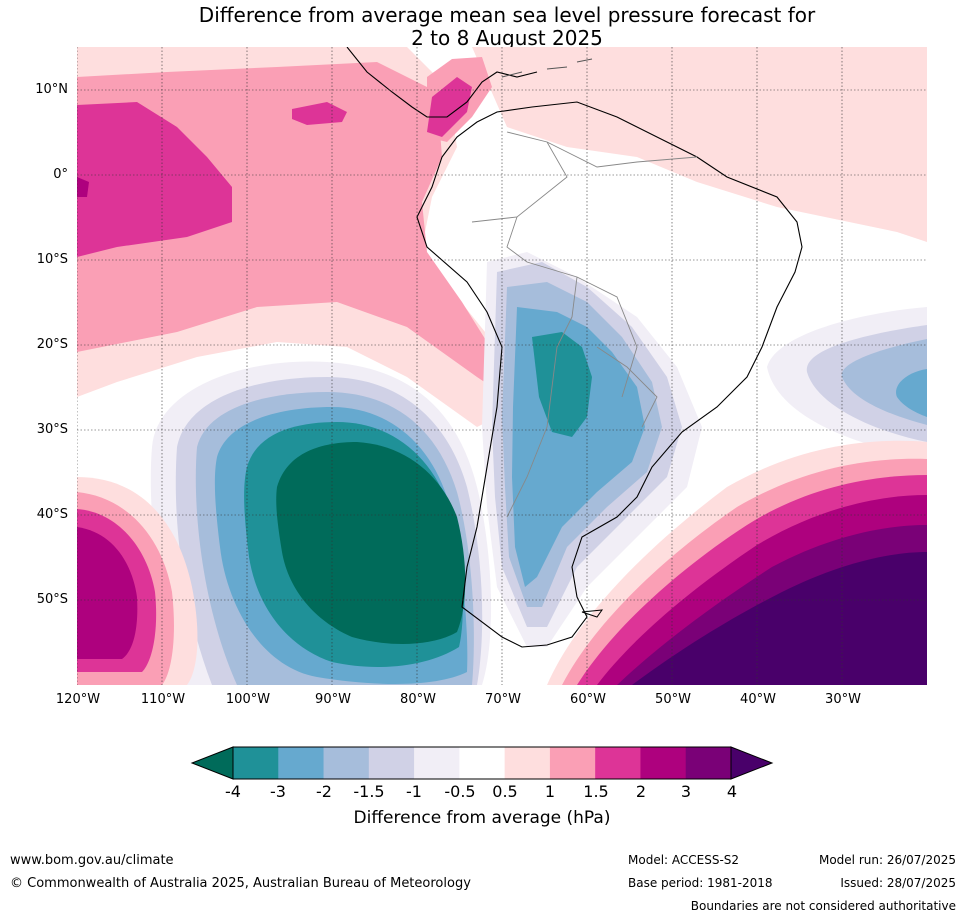 This screenshot has width=965, height=919. Describe the element at coordinates (278, 791) in the screenshot. I see `colorbar-tick: -3` at that location.